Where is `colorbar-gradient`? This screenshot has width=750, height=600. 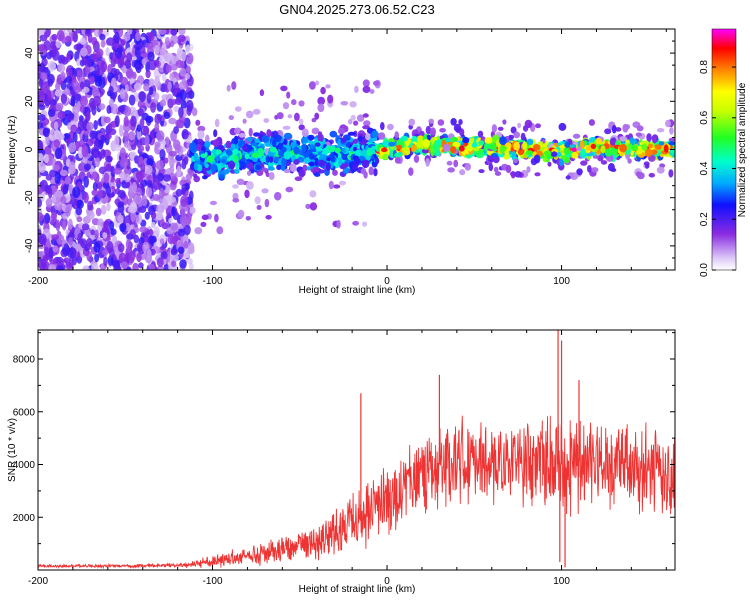
colorbar-gradient is located at coordinates (724, 149).